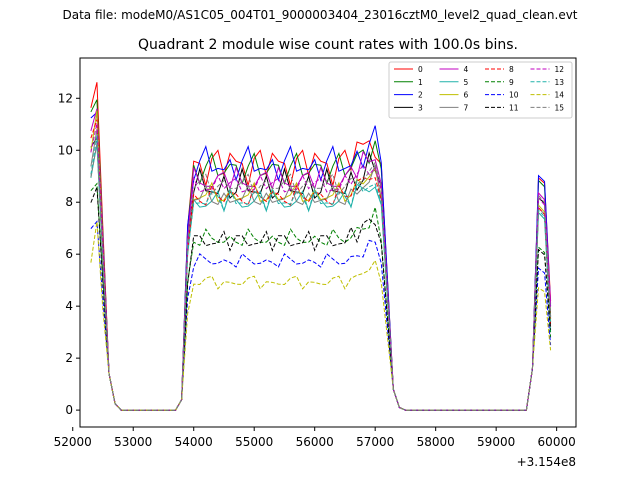 The image size is (640, 480). What do you see at coordinates (65, 98) in the screenshot?
I see `y-tick-label: 12` at bounding box center [65, 98].